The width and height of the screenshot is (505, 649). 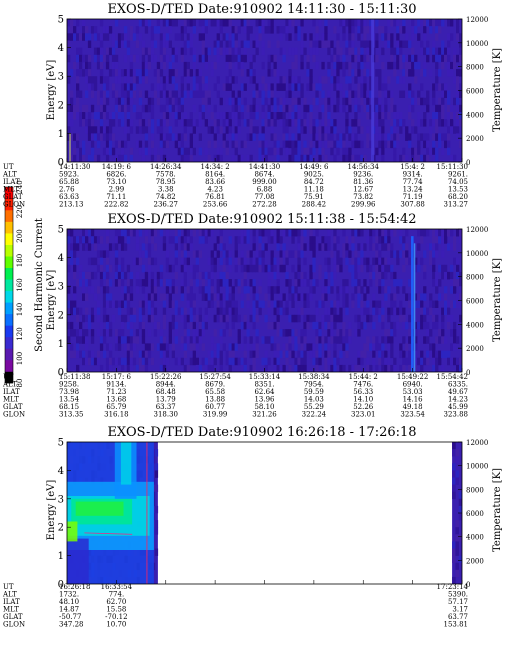 I want to click on y-tick-label: 3, so click(x=61, y=499).